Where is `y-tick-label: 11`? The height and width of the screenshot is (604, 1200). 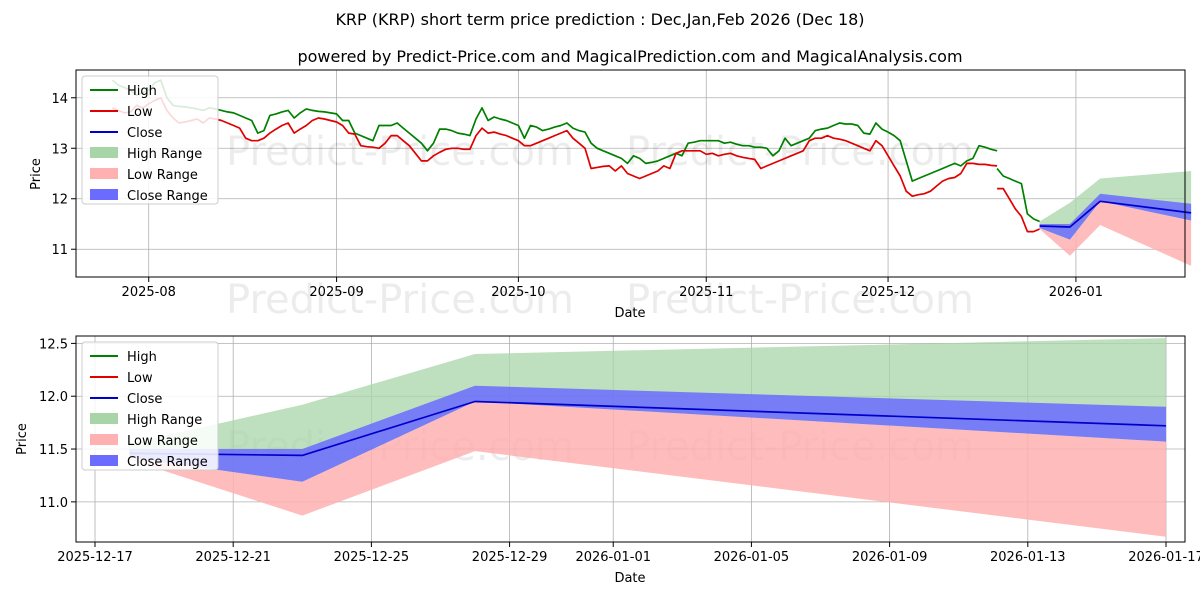 y-tick-label: 11 is located at coordinates (59, 250).